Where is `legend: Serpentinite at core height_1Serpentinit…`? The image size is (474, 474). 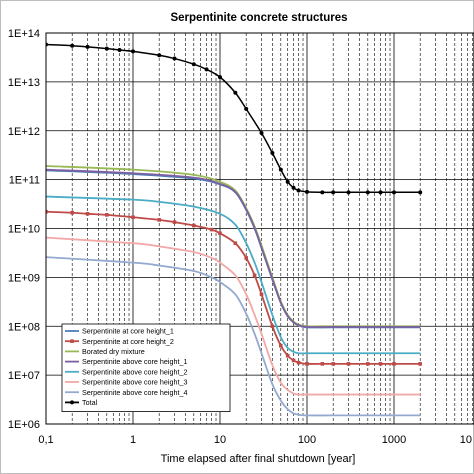 legend: Serpentinite at core height_1Serpentinit… is located at coordinates (146, 367).